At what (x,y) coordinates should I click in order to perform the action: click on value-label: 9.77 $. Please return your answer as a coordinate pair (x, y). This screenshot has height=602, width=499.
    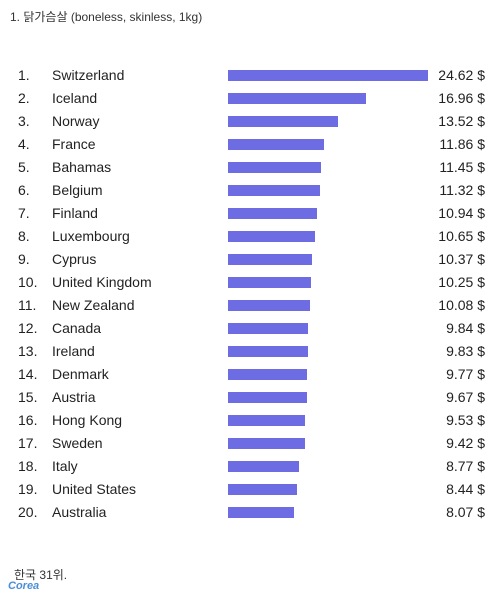
    Looking at the image, I should click on (465, 374).